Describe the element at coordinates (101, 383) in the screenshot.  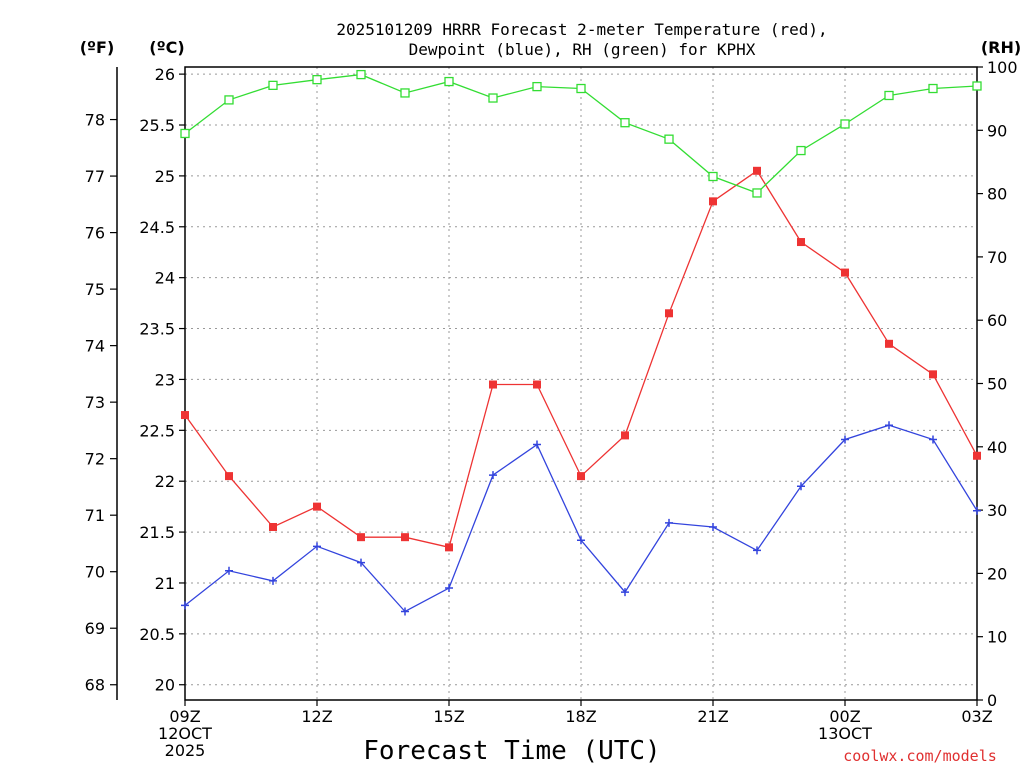
I see `fahrenheit-axis: 68 69 70 71 72 73 74 75 76 77 78` at that location.